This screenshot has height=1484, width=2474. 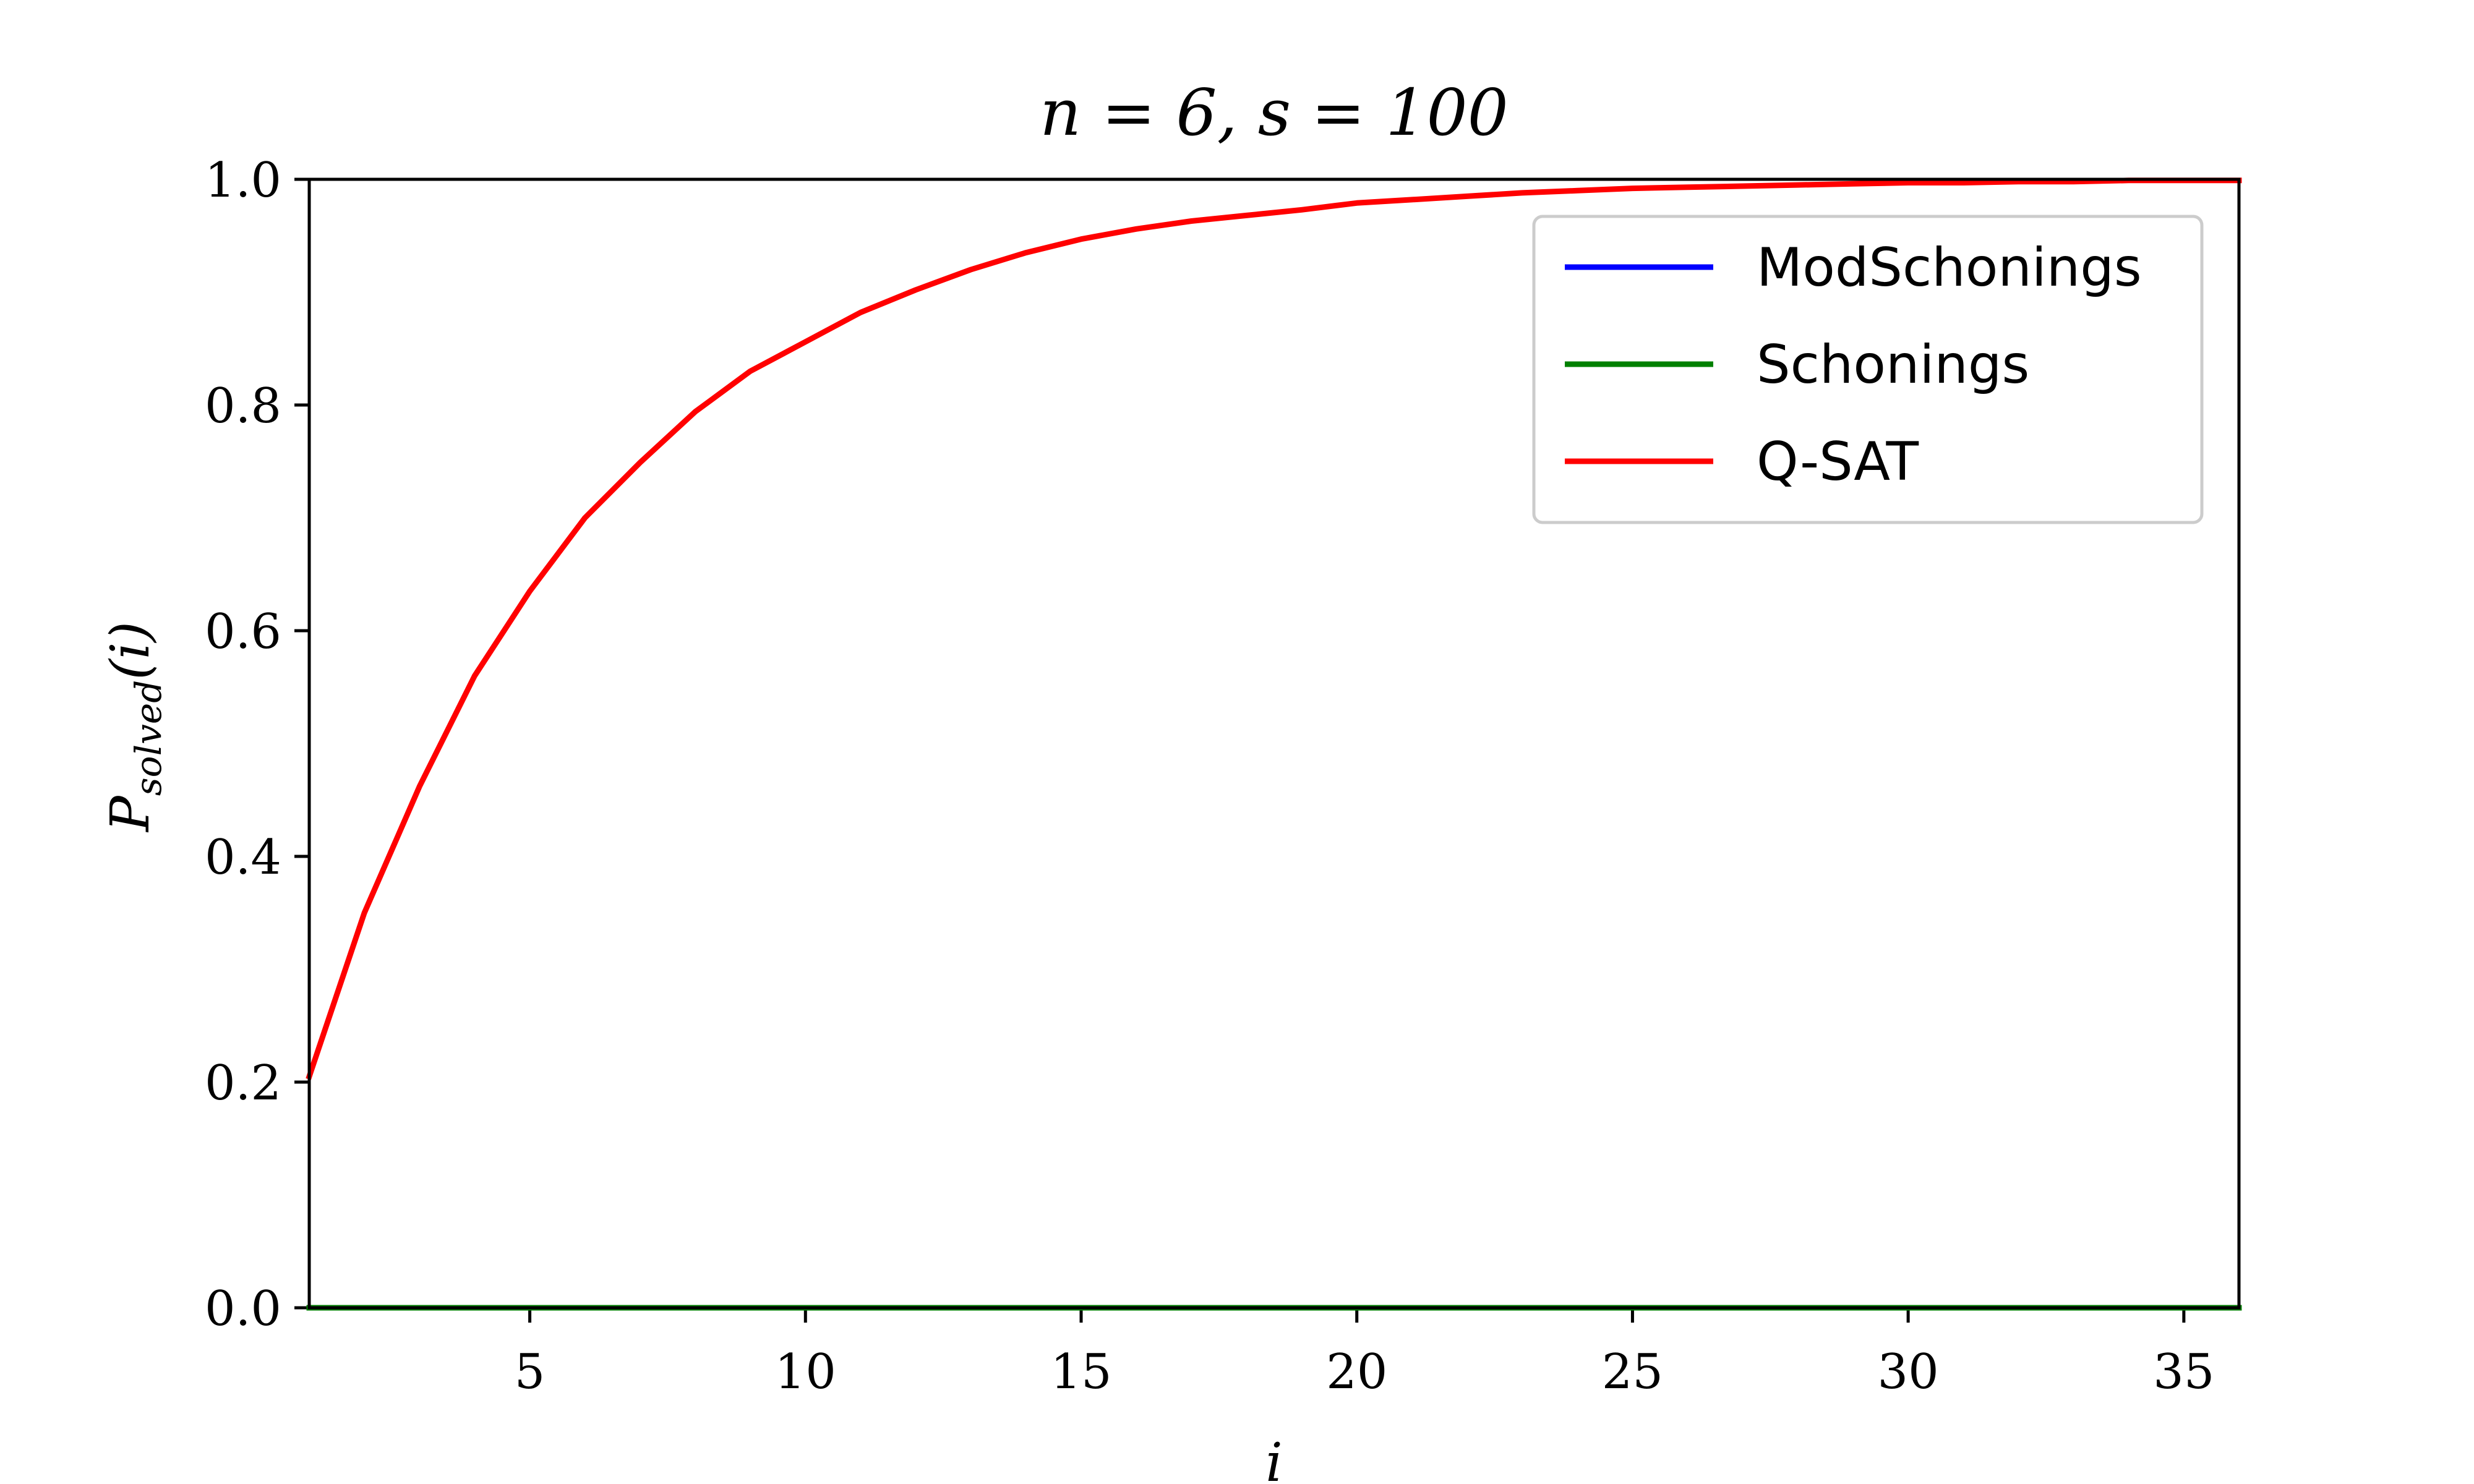 I want to click on legend-box, so click(x=1868, y=369).